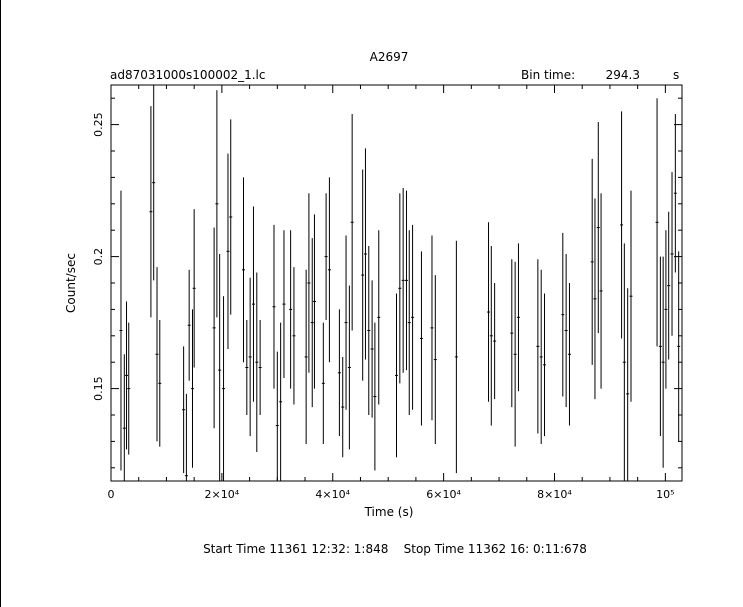 Image resolution: width=743 pixels, height=607 pixels. I want to click on y-tick-label: 0.2, so click(98, 257).